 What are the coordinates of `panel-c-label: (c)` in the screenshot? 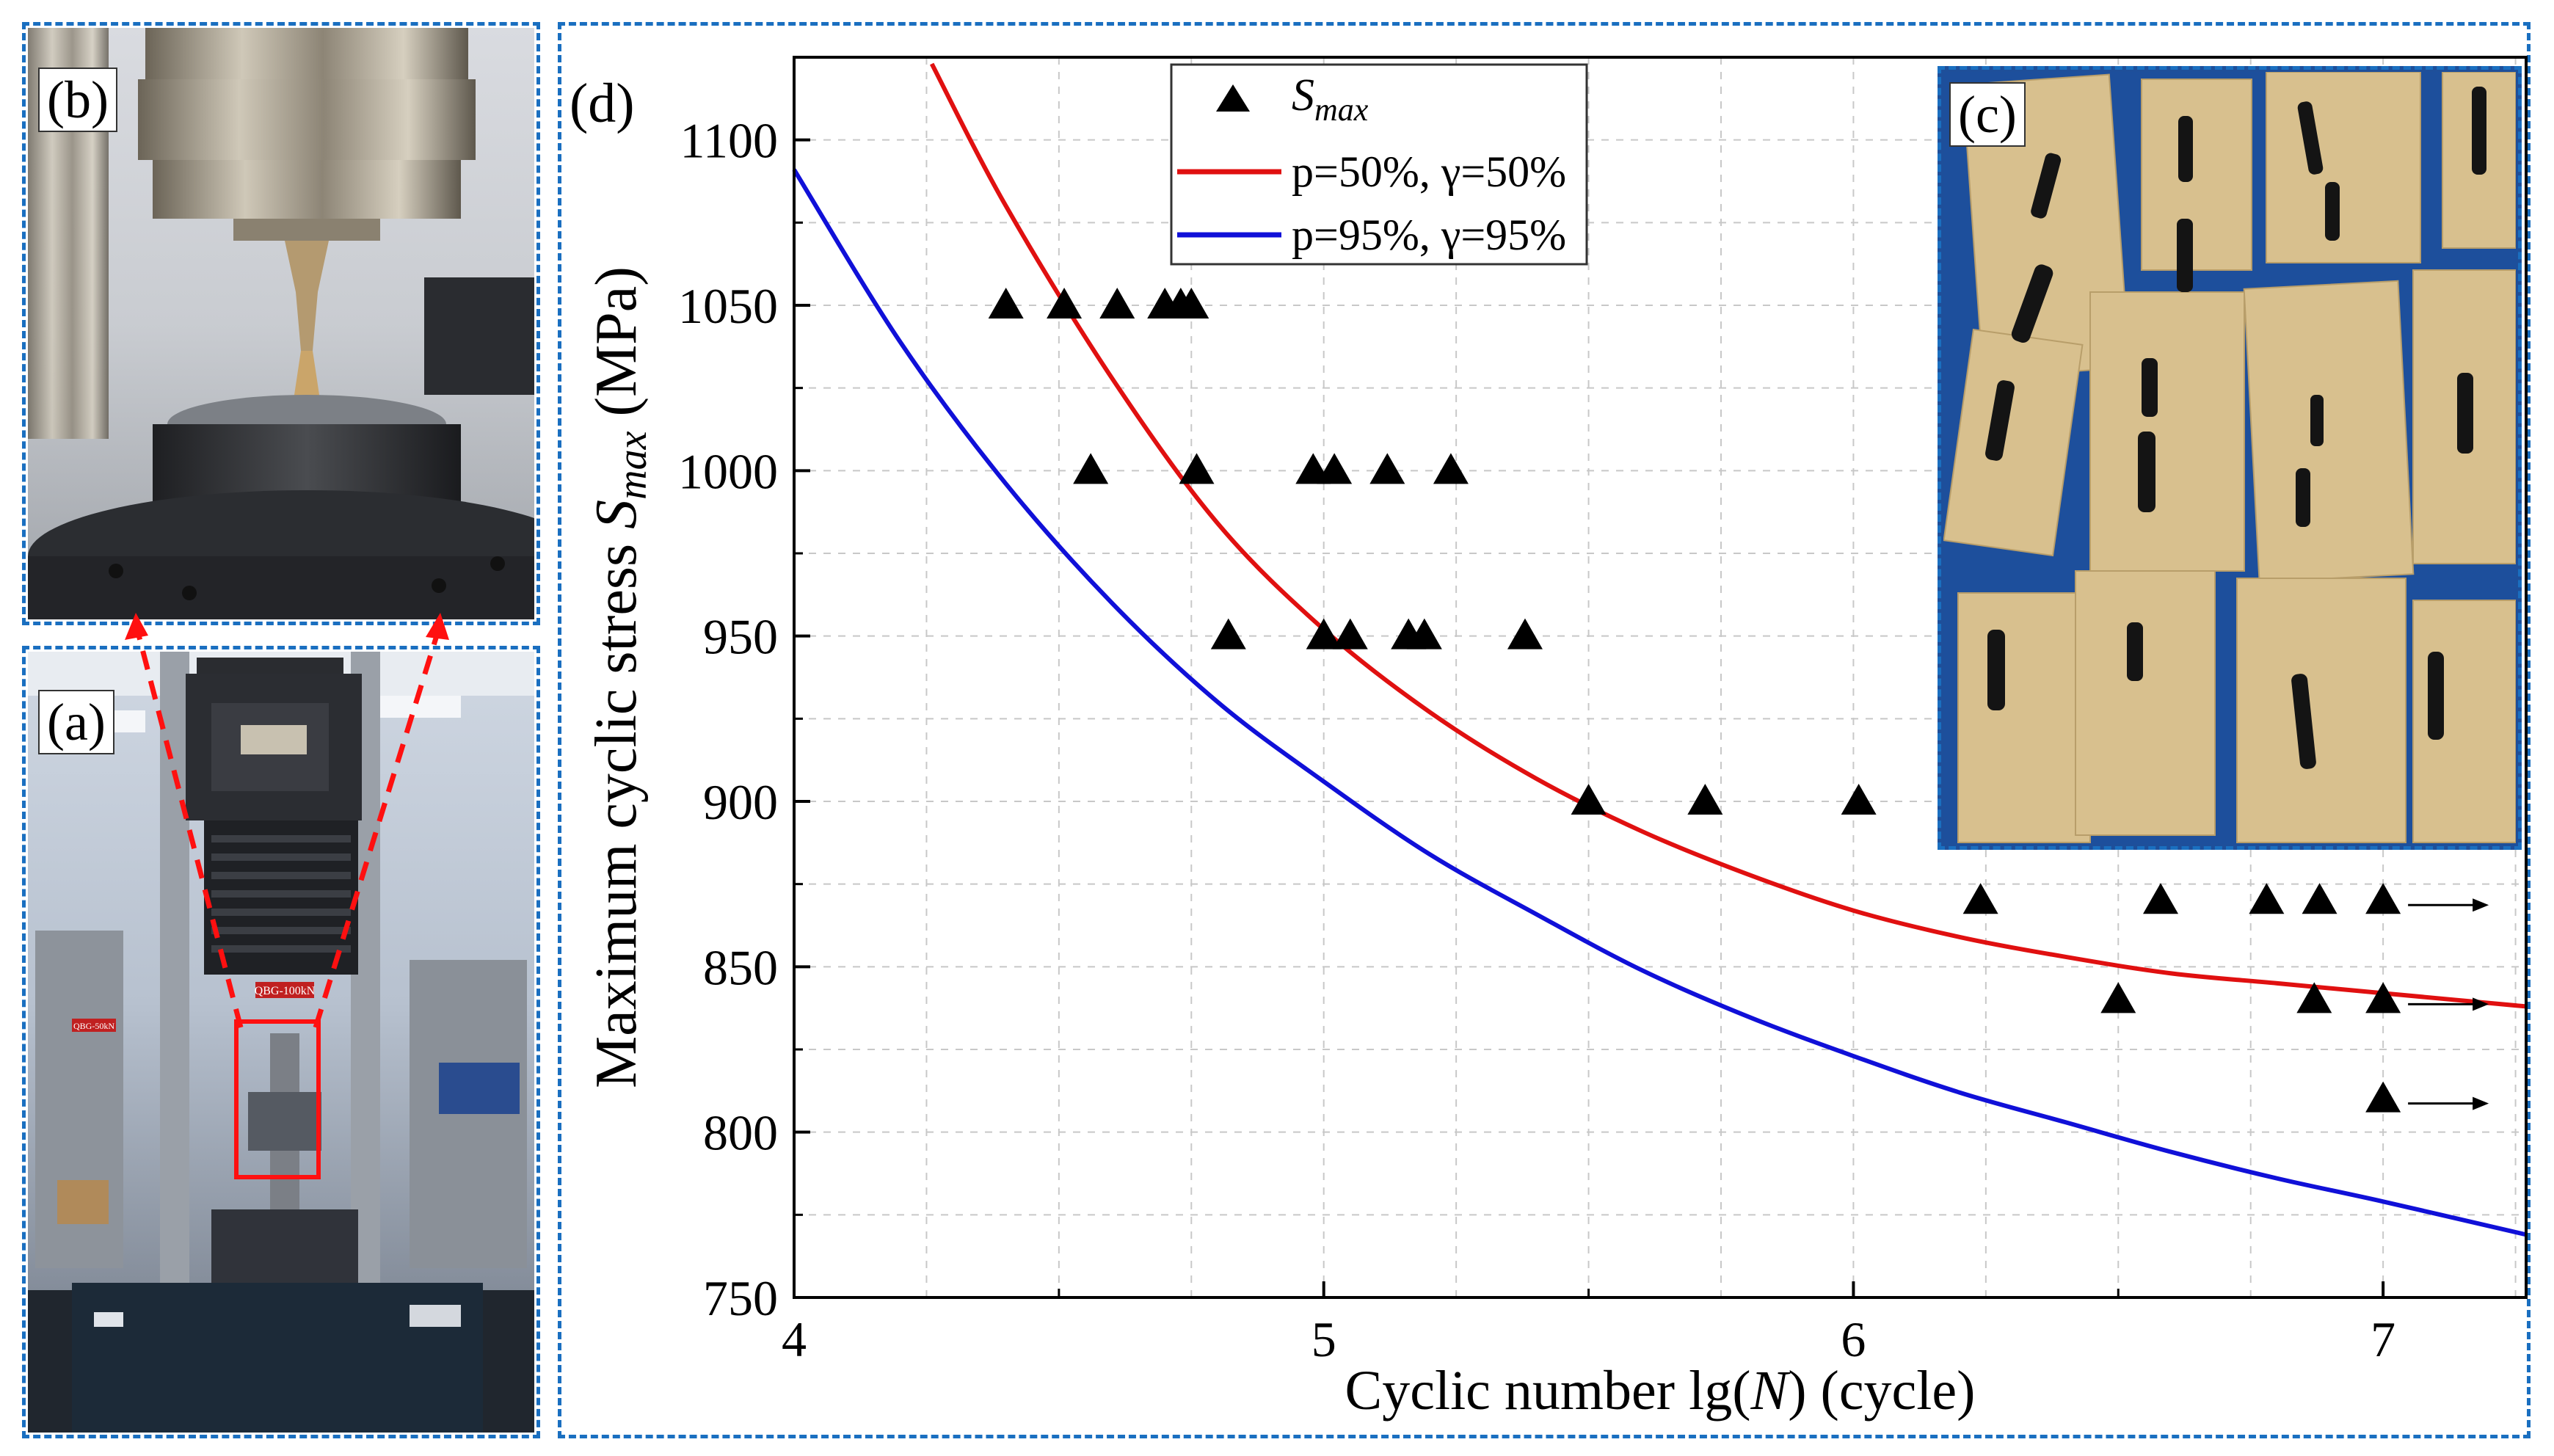 It's located at (1988, 114).